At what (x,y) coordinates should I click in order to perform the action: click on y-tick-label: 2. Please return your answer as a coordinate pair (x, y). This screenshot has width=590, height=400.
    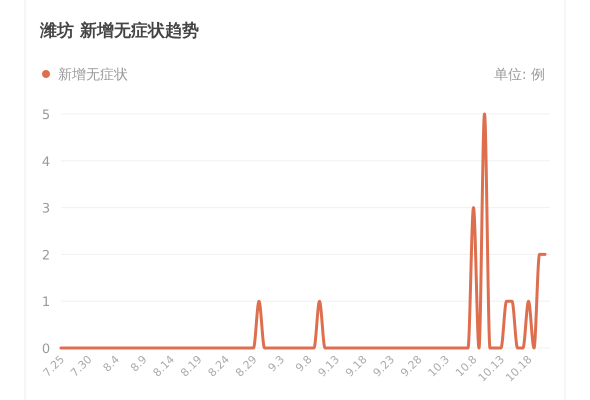
    Looking at the image, I should click on (46, 256).